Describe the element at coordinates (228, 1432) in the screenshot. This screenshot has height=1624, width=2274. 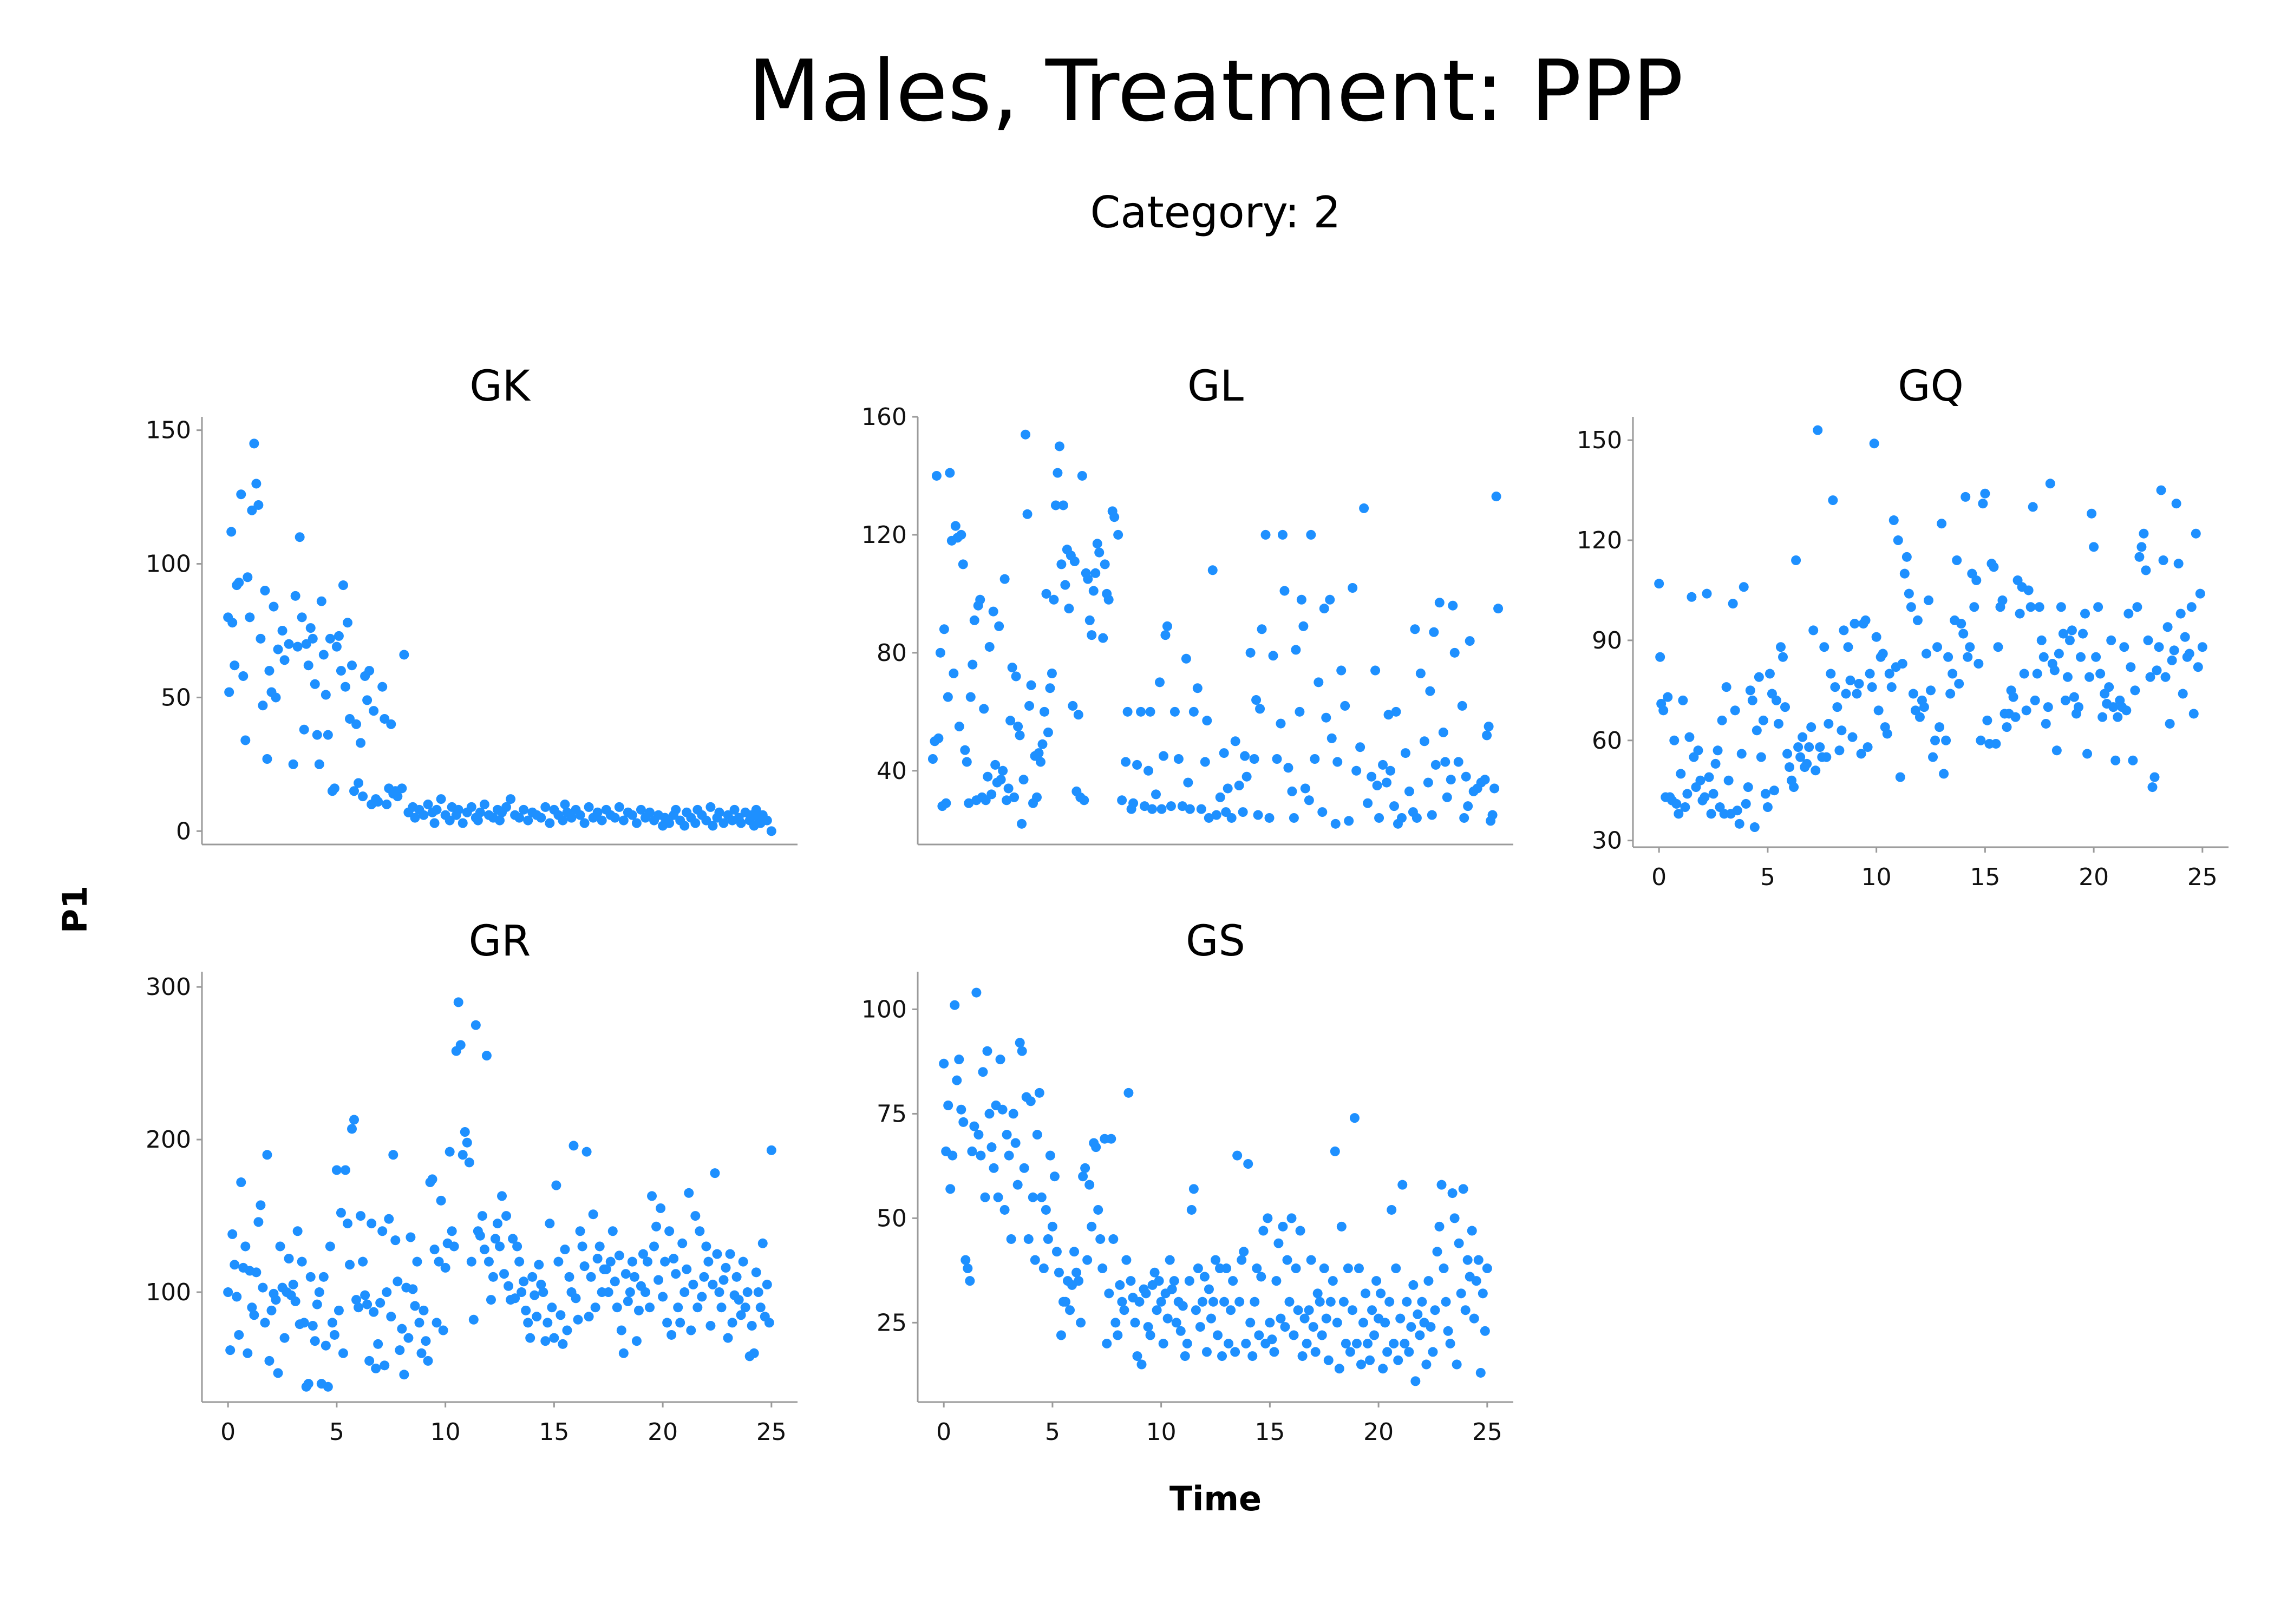
I see `x-tick-label: 0` at that location.